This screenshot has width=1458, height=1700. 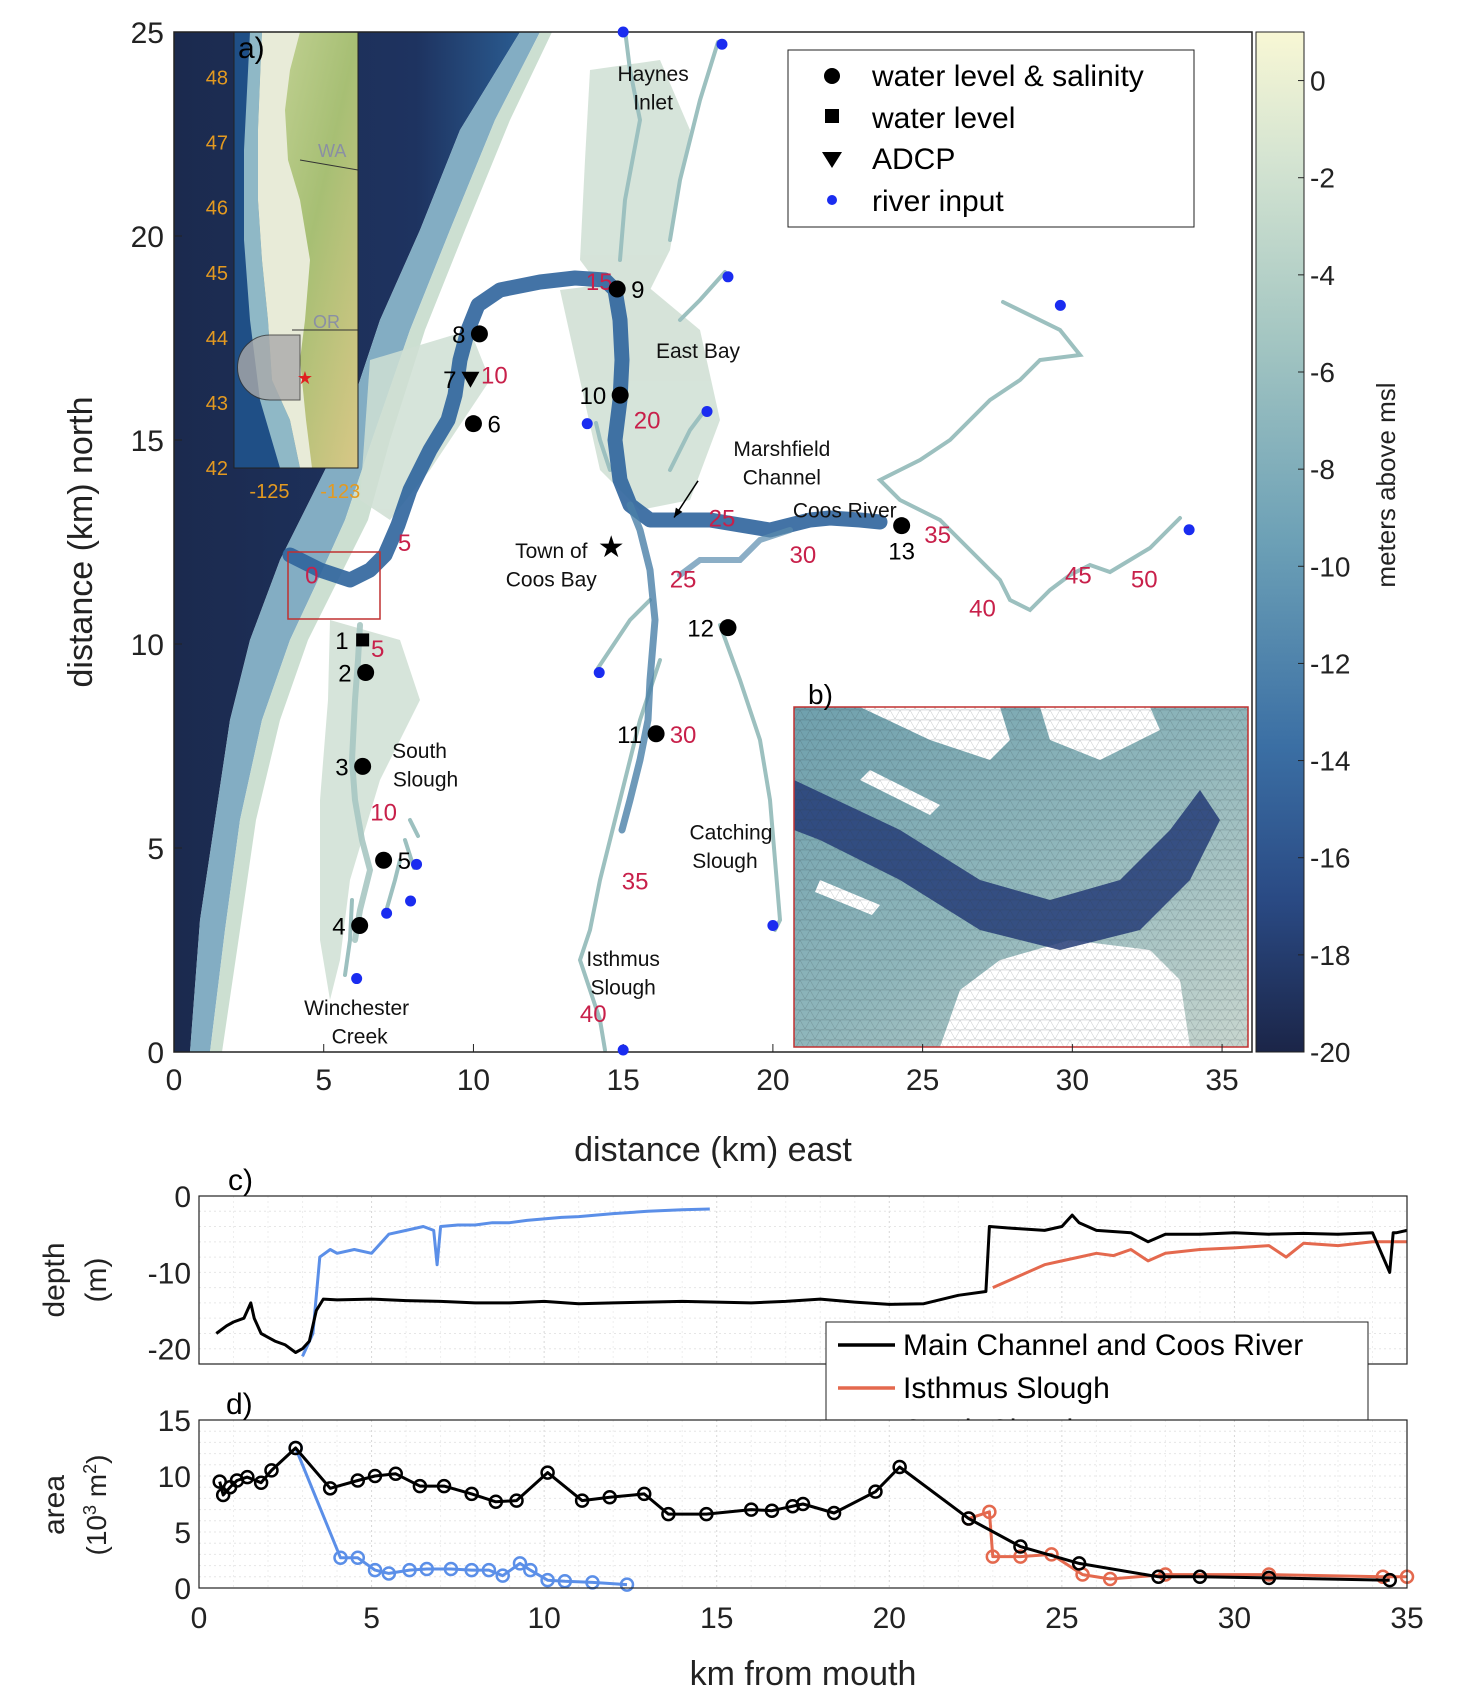 I want to click on map-y-tick-label: 5, so click(x=155, y=849).